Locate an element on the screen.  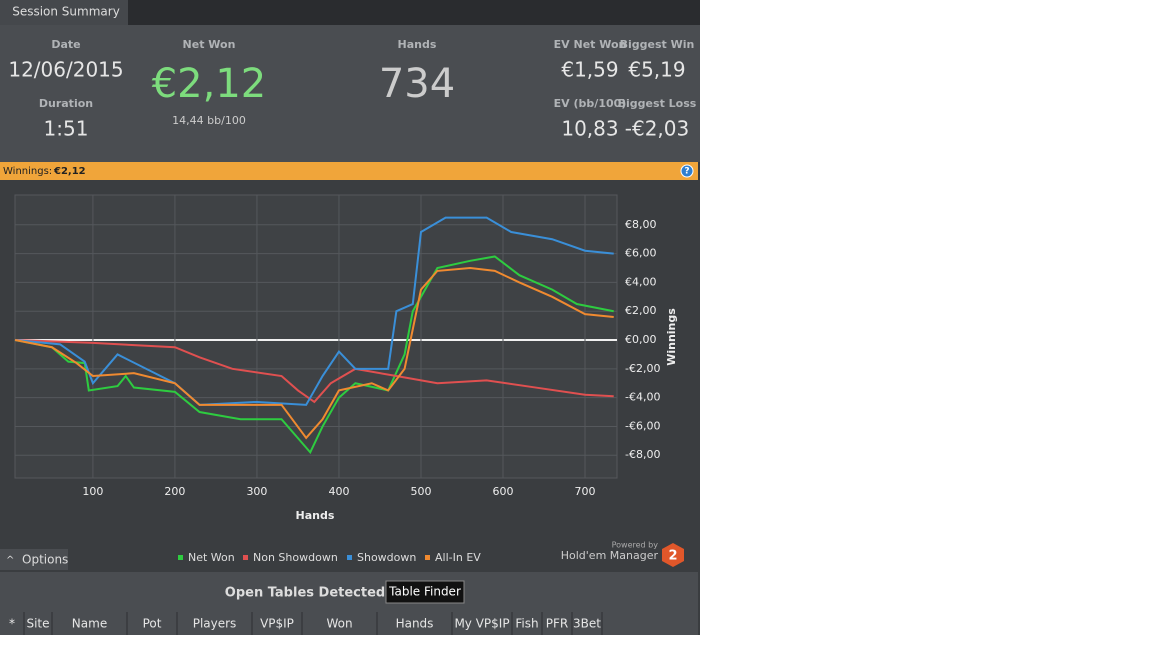
brand: Hold'em Manager is located at coordinates (610, 555).